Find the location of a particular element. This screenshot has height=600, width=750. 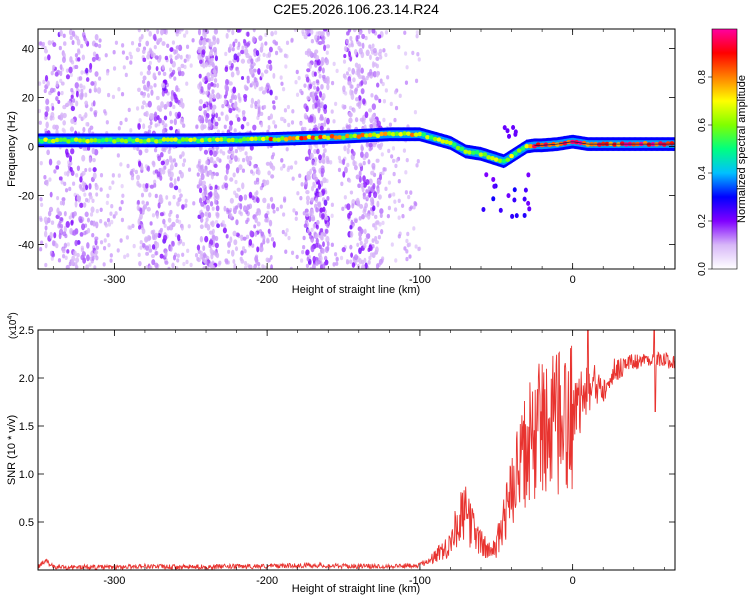

y-tick-label: 1.0 is located at coordinates (26, 475).